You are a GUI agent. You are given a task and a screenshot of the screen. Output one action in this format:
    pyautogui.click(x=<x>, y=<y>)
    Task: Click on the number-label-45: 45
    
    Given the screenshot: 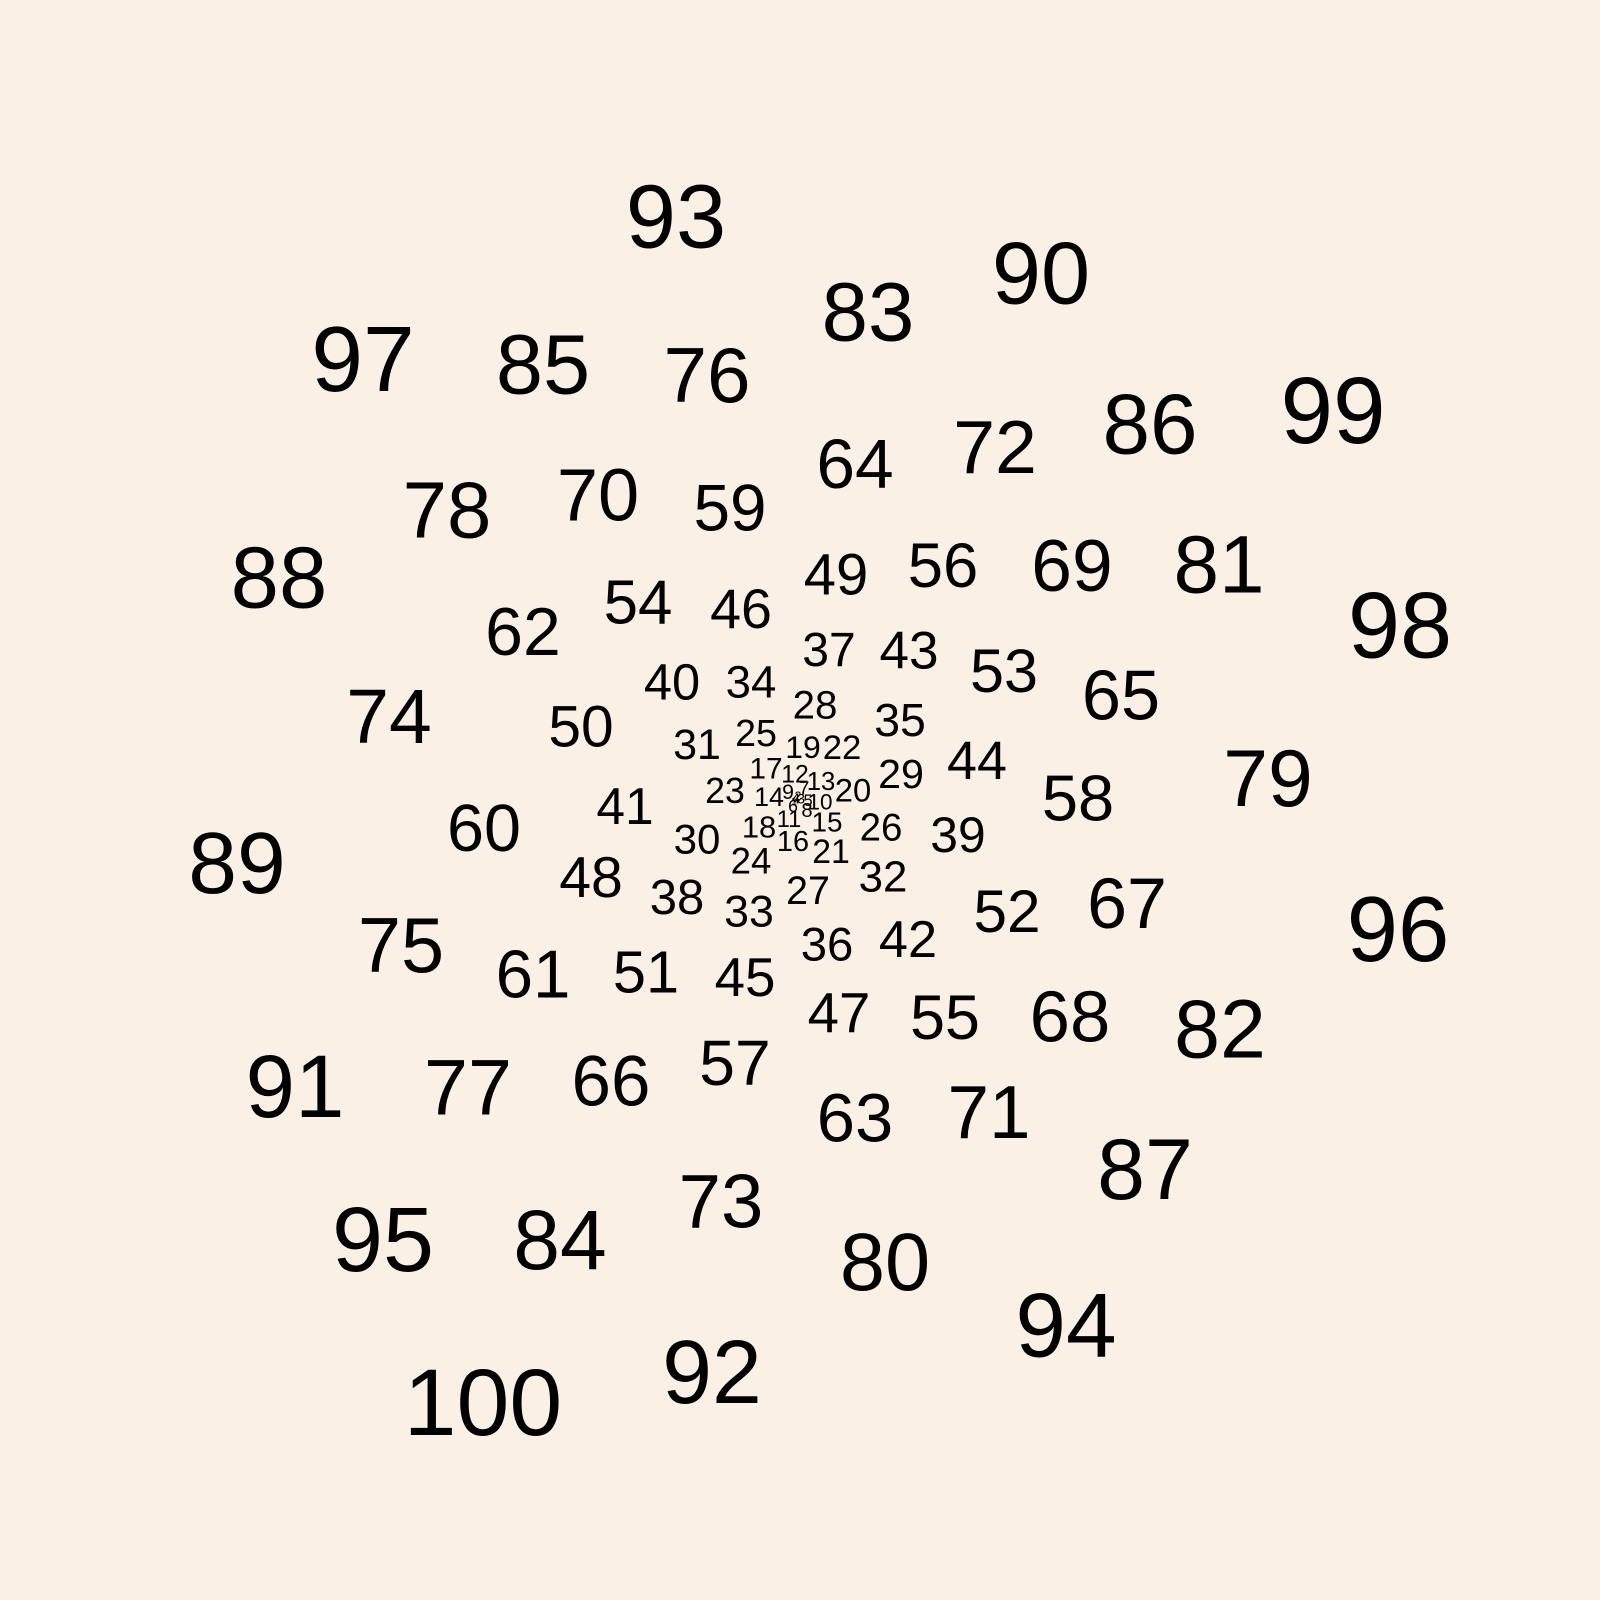 What is the action you would take?
    pyautogui.click(x=745, y=977)
    